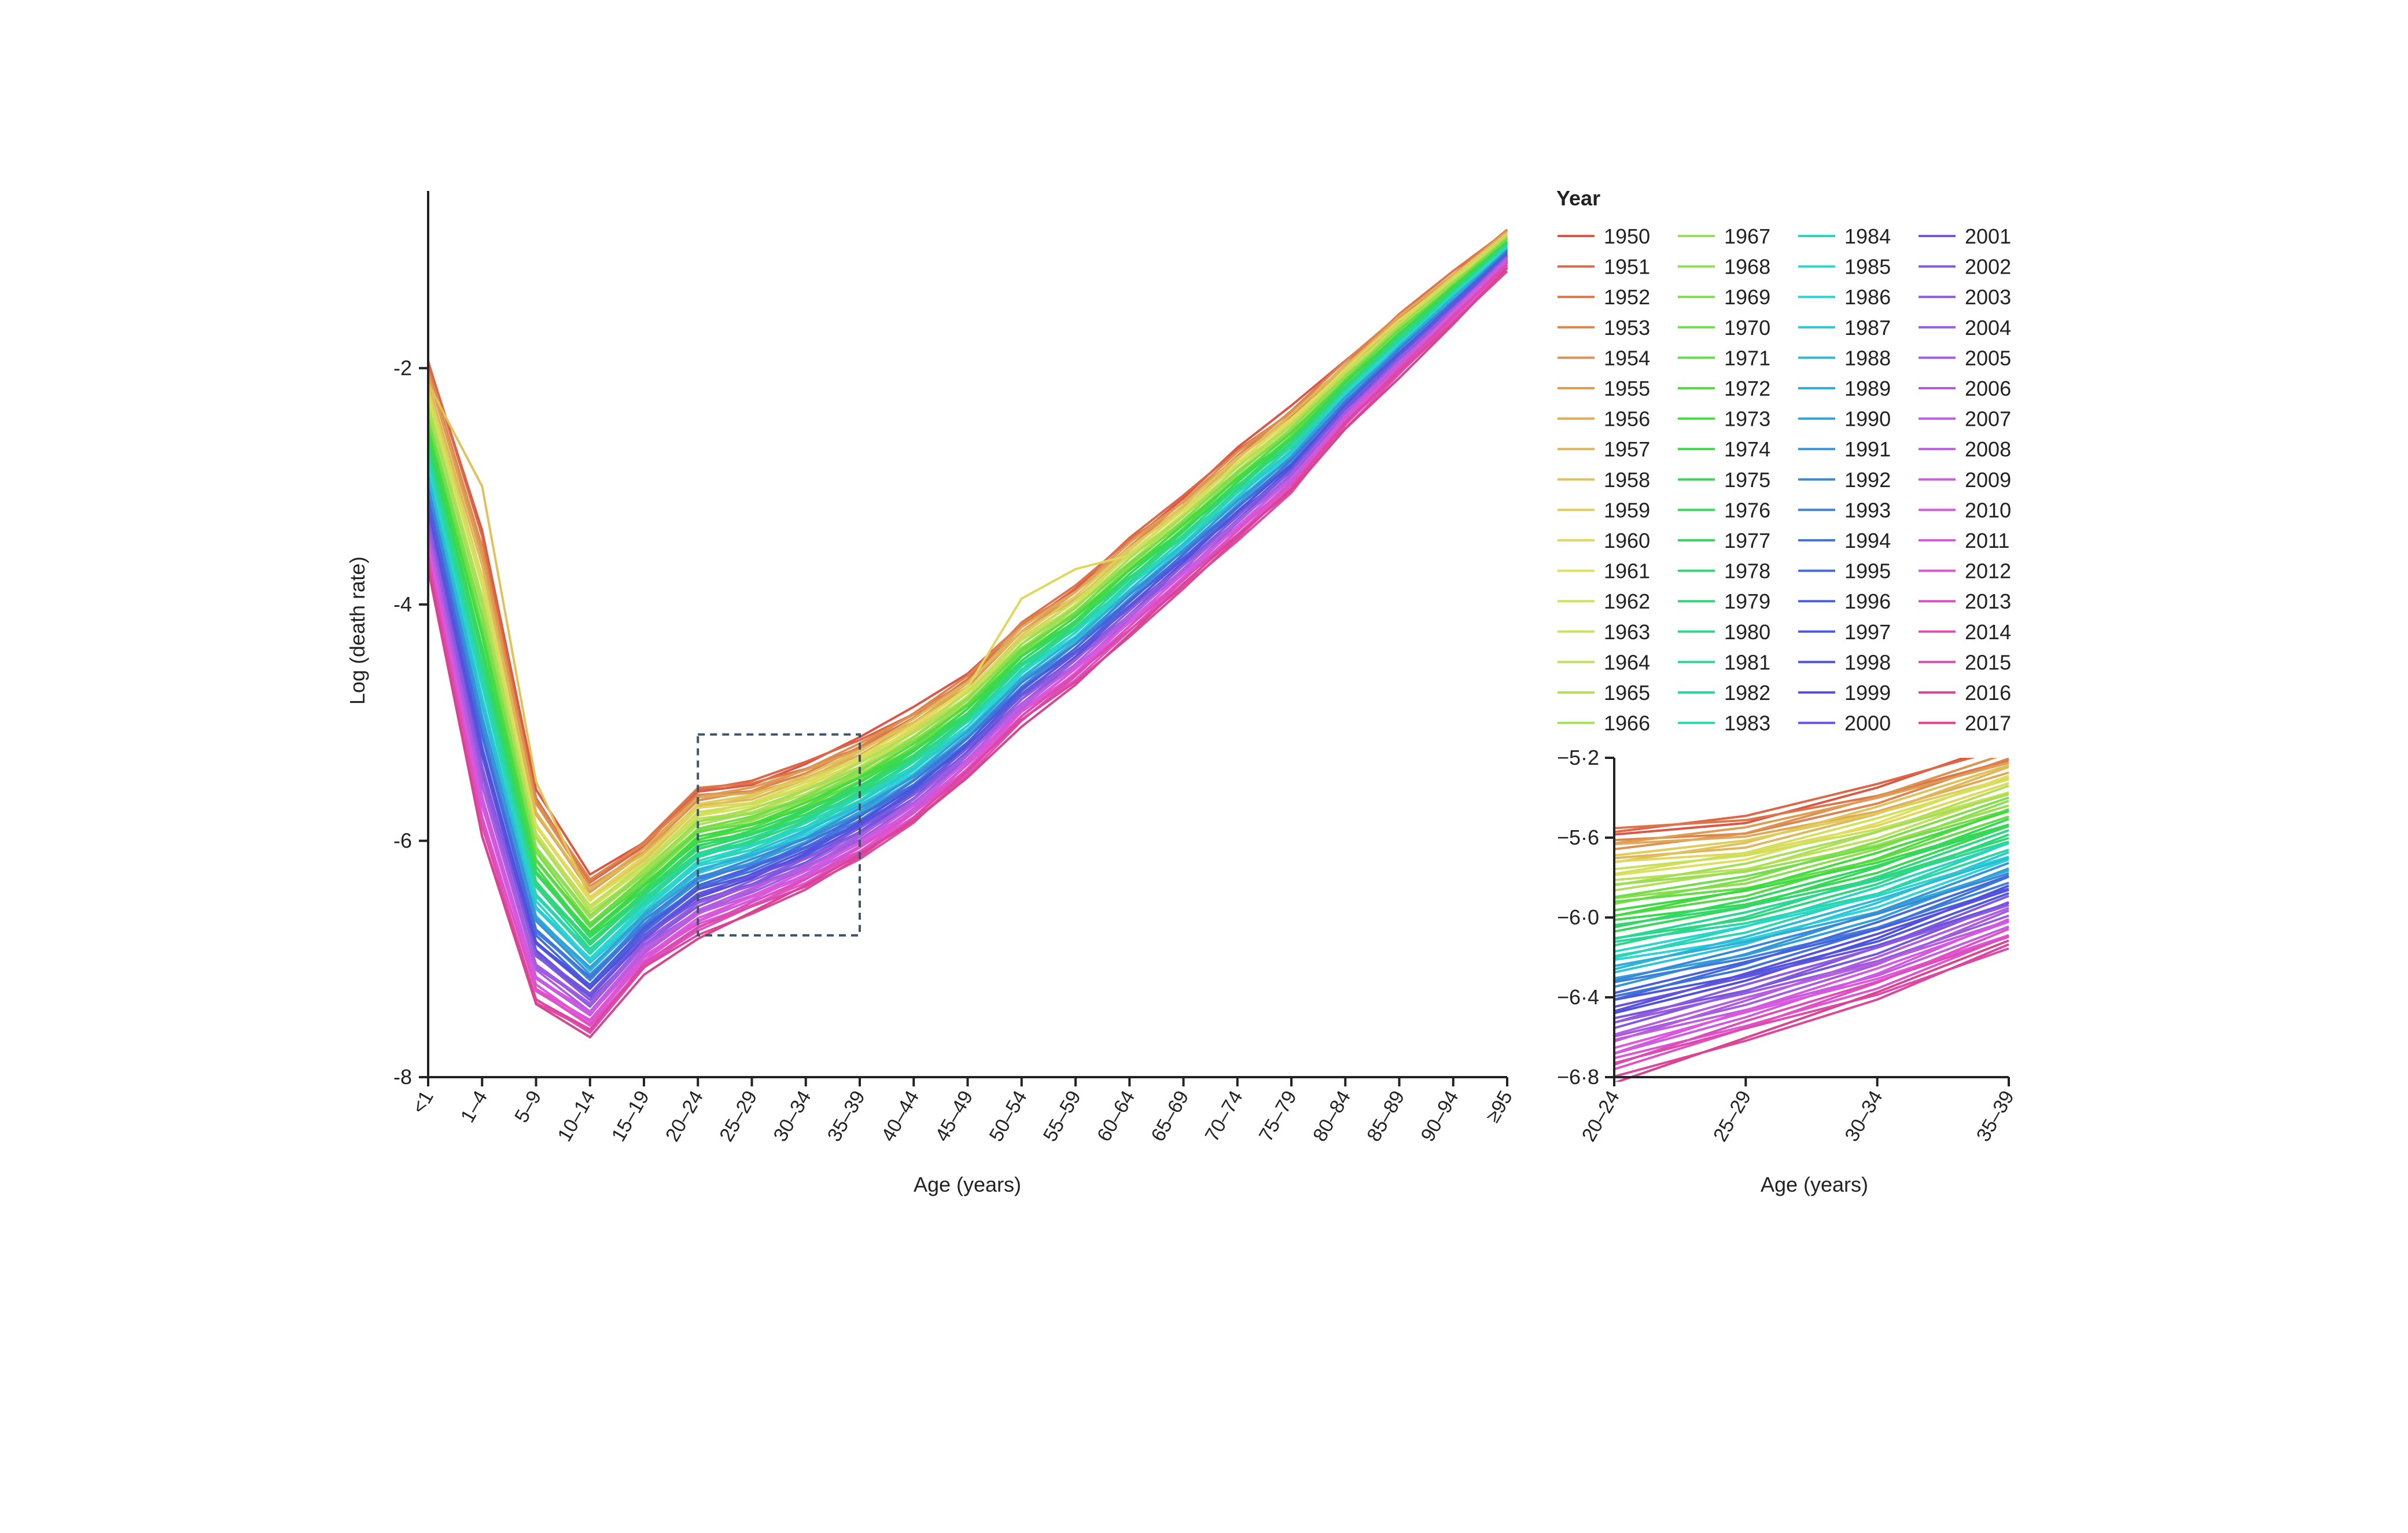  I want to click on inset-y-tick-label: −6·0, so click(1578, 917).